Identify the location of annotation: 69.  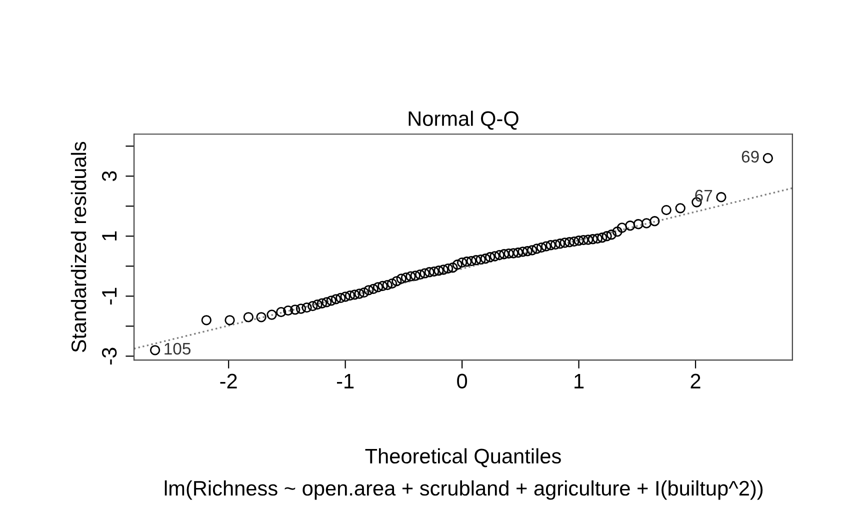
(750, 156).